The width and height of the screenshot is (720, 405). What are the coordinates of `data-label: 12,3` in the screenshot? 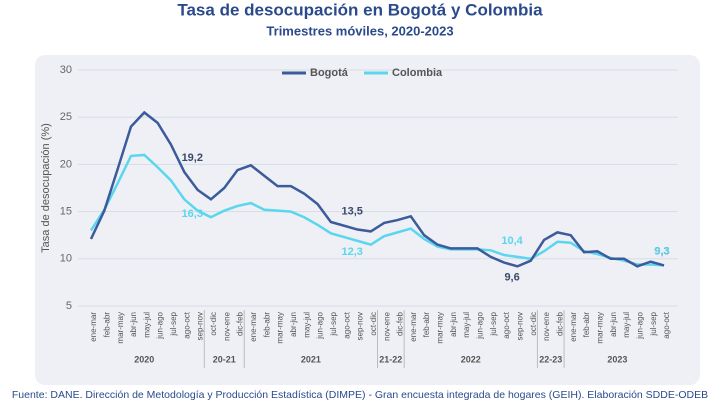 It's located at (351, 252).